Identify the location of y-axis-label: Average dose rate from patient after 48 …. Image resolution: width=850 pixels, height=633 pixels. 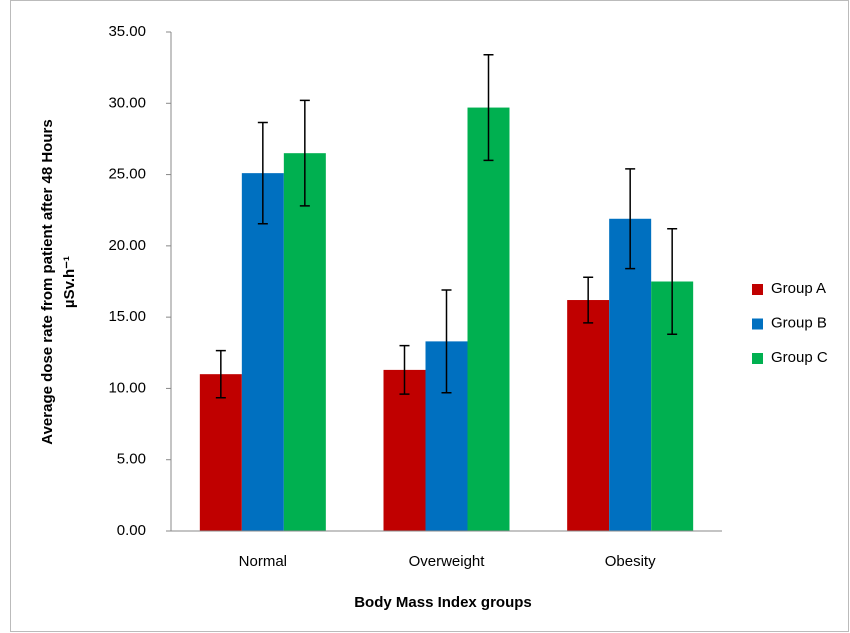
(58, 281).